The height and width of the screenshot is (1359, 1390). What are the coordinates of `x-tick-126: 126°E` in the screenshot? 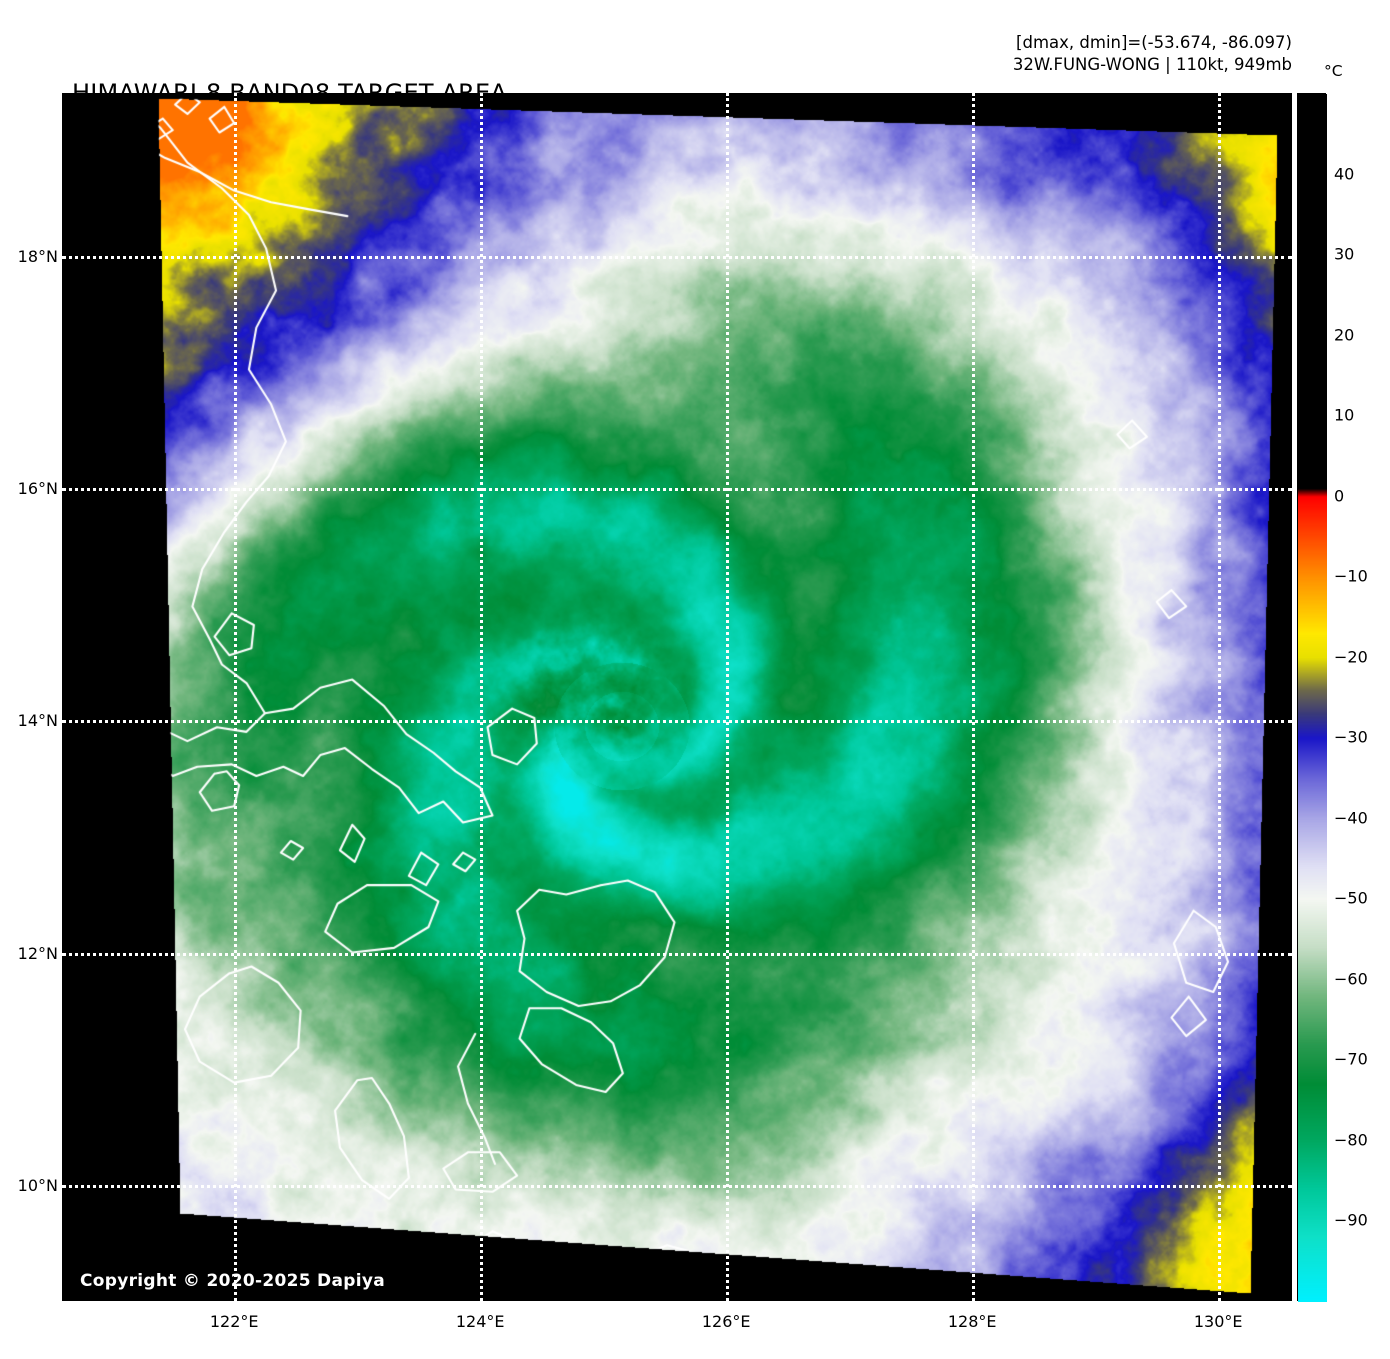 It's located at (726, 1321).